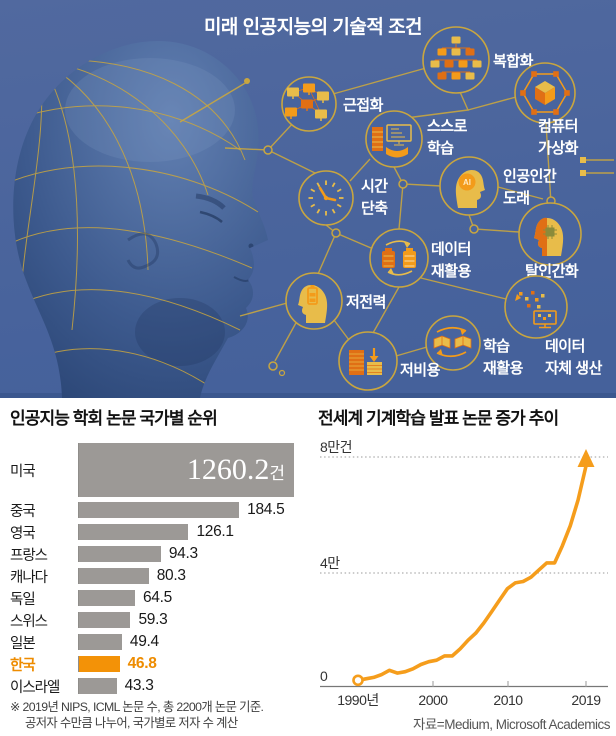 The width and height of the screenshot is (616, 736). I want to click on bar-value: 184.5, so click(266, 509).